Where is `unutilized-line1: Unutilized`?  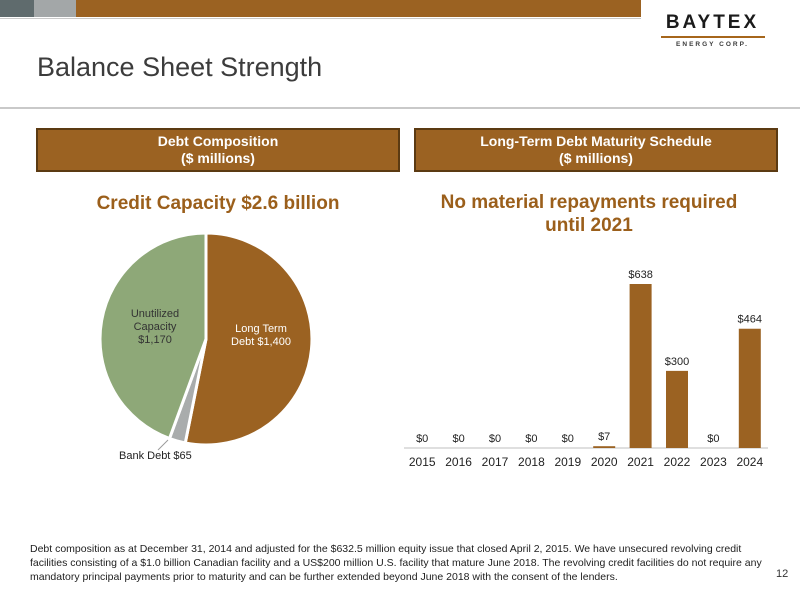 unutilized-line1: Unutilized is located at coordinates (155, 314).